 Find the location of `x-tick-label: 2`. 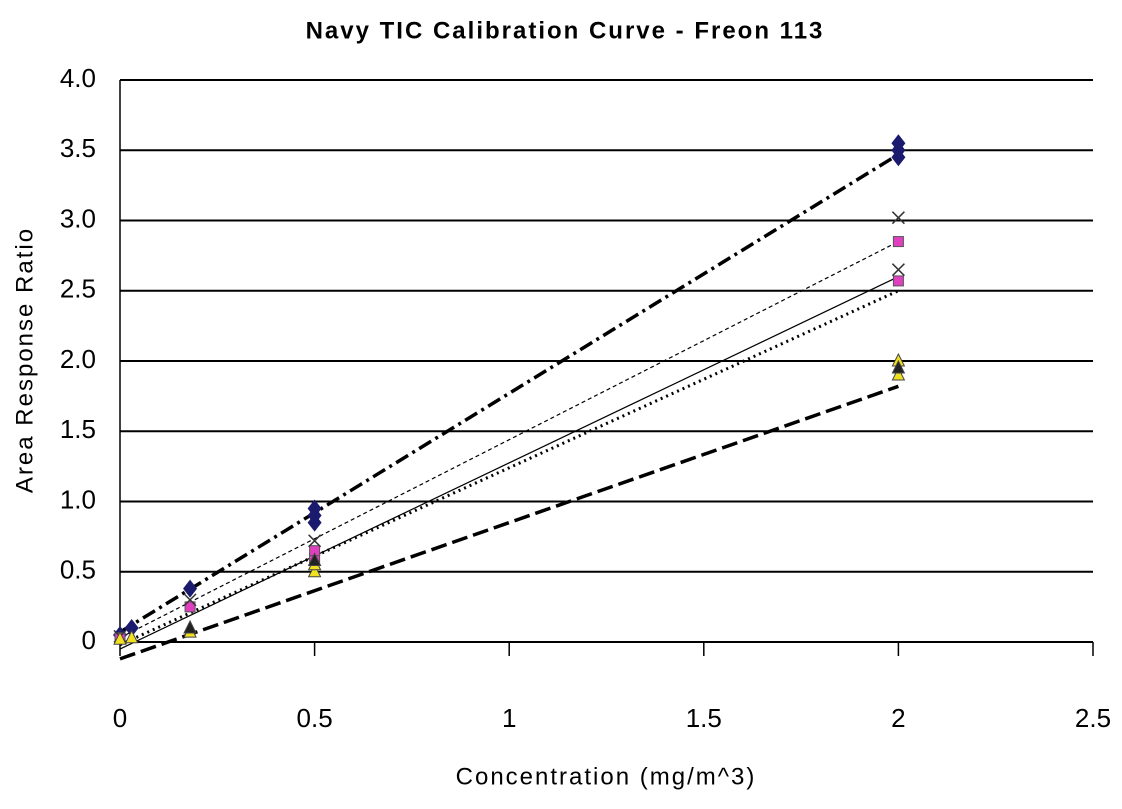

x-tick-label: 2 is located at coordinates (898, 718).